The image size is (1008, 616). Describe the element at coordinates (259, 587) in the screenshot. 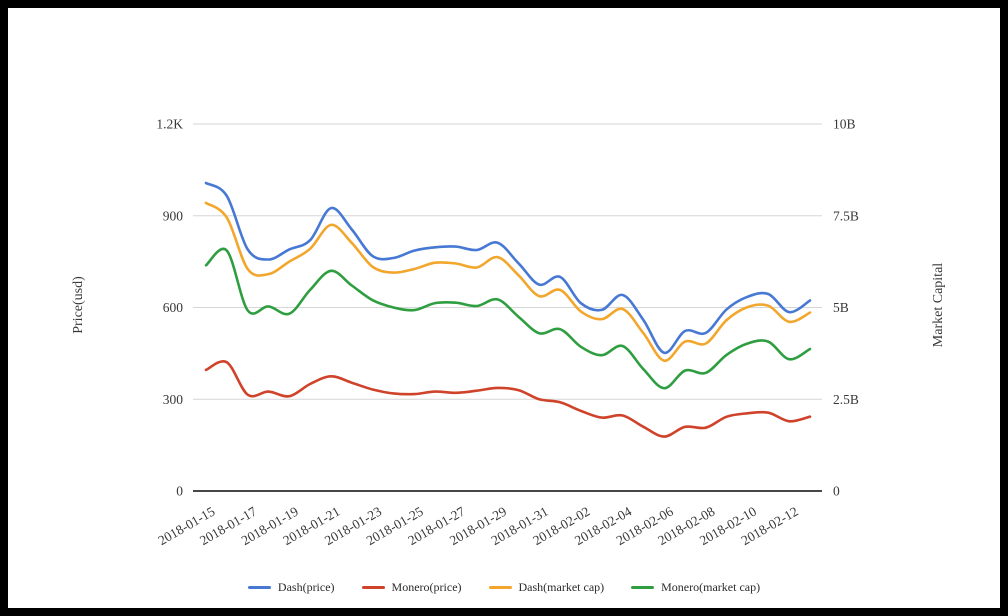

I see `legend-swatch-dash-price` at that location.